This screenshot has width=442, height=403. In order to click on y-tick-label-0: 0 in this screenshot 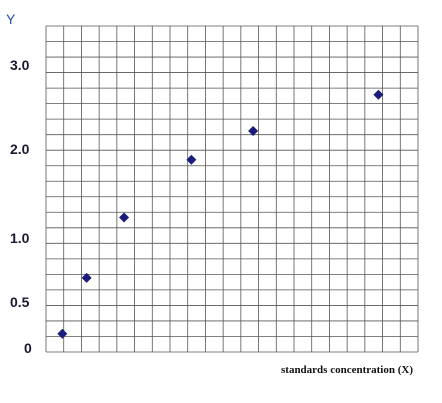, I will do `click(28, 348)`.